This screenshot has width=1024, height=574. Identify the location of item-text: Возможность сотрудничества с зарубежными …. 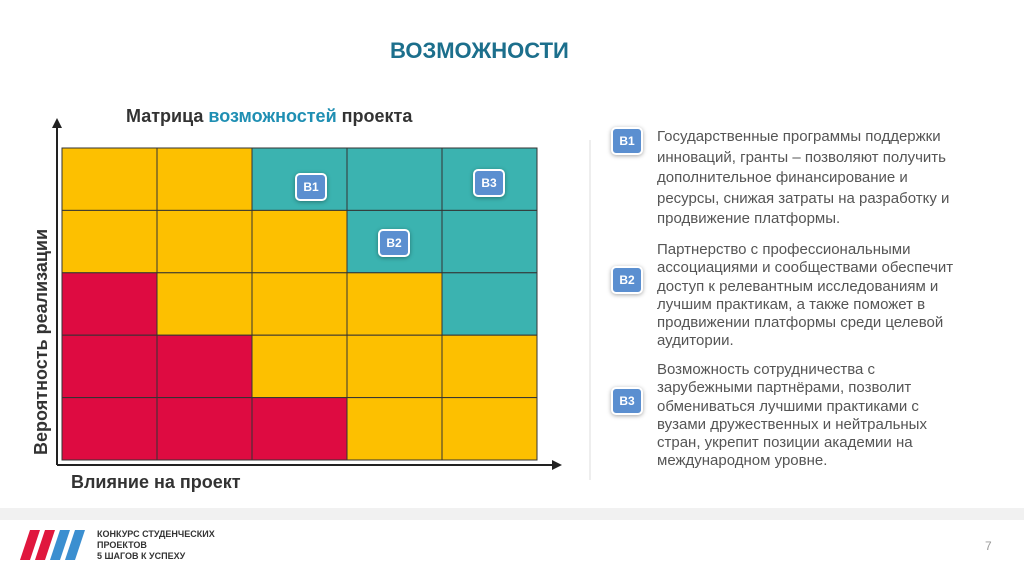
(792, 416).